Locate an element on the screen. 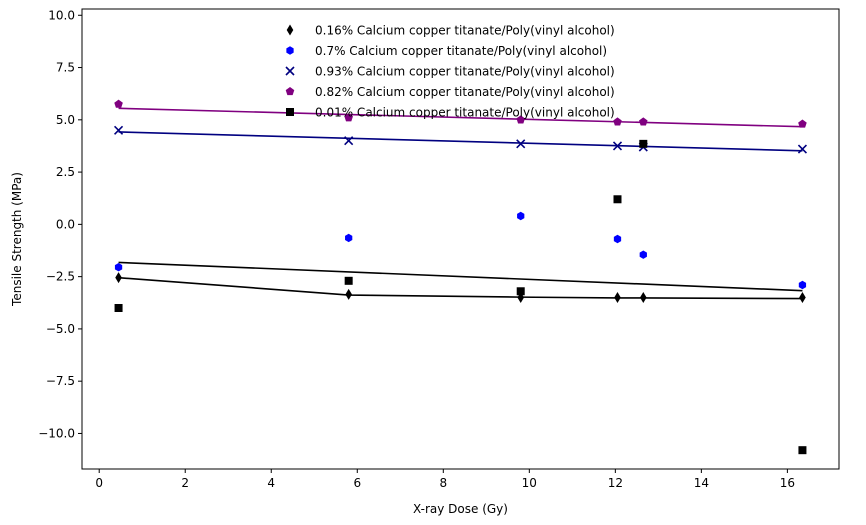 The image size is (866, 525). x-axis: 0 2 4 6 8 10 12 14 16 is located at coordinates (445, 479).